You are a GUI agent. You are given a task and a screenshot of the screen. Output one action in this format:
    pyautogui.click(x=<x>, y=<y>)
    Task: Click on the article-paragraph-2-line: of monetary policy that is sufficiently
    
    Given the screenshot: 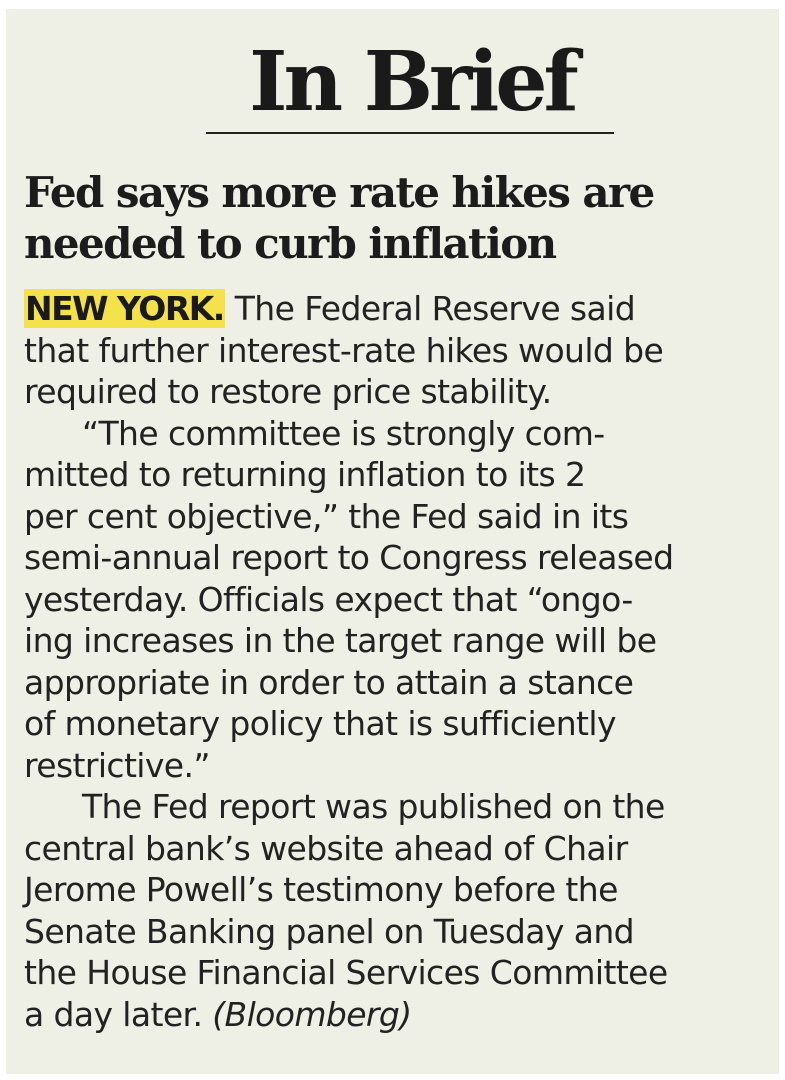 What is the action you would take?
    pyautogui.click(x=320, y=723)
    